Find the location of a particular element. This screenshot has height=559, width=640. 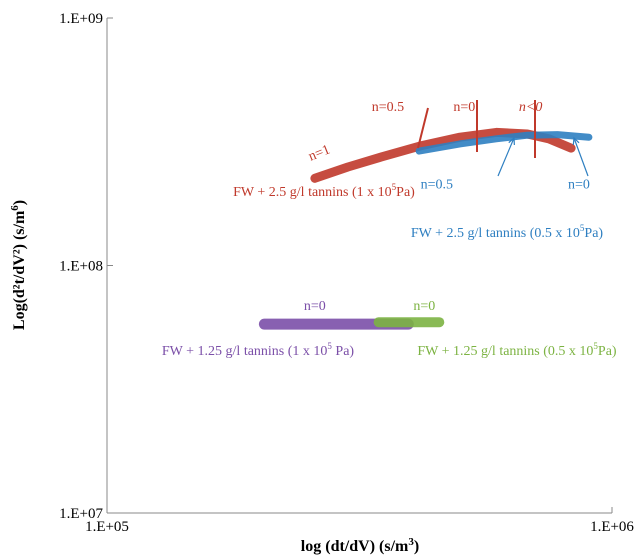

series-label: FW + 2.5 g/l tannins (0.5 x 105Pa) is located at coordinates (507, 232).